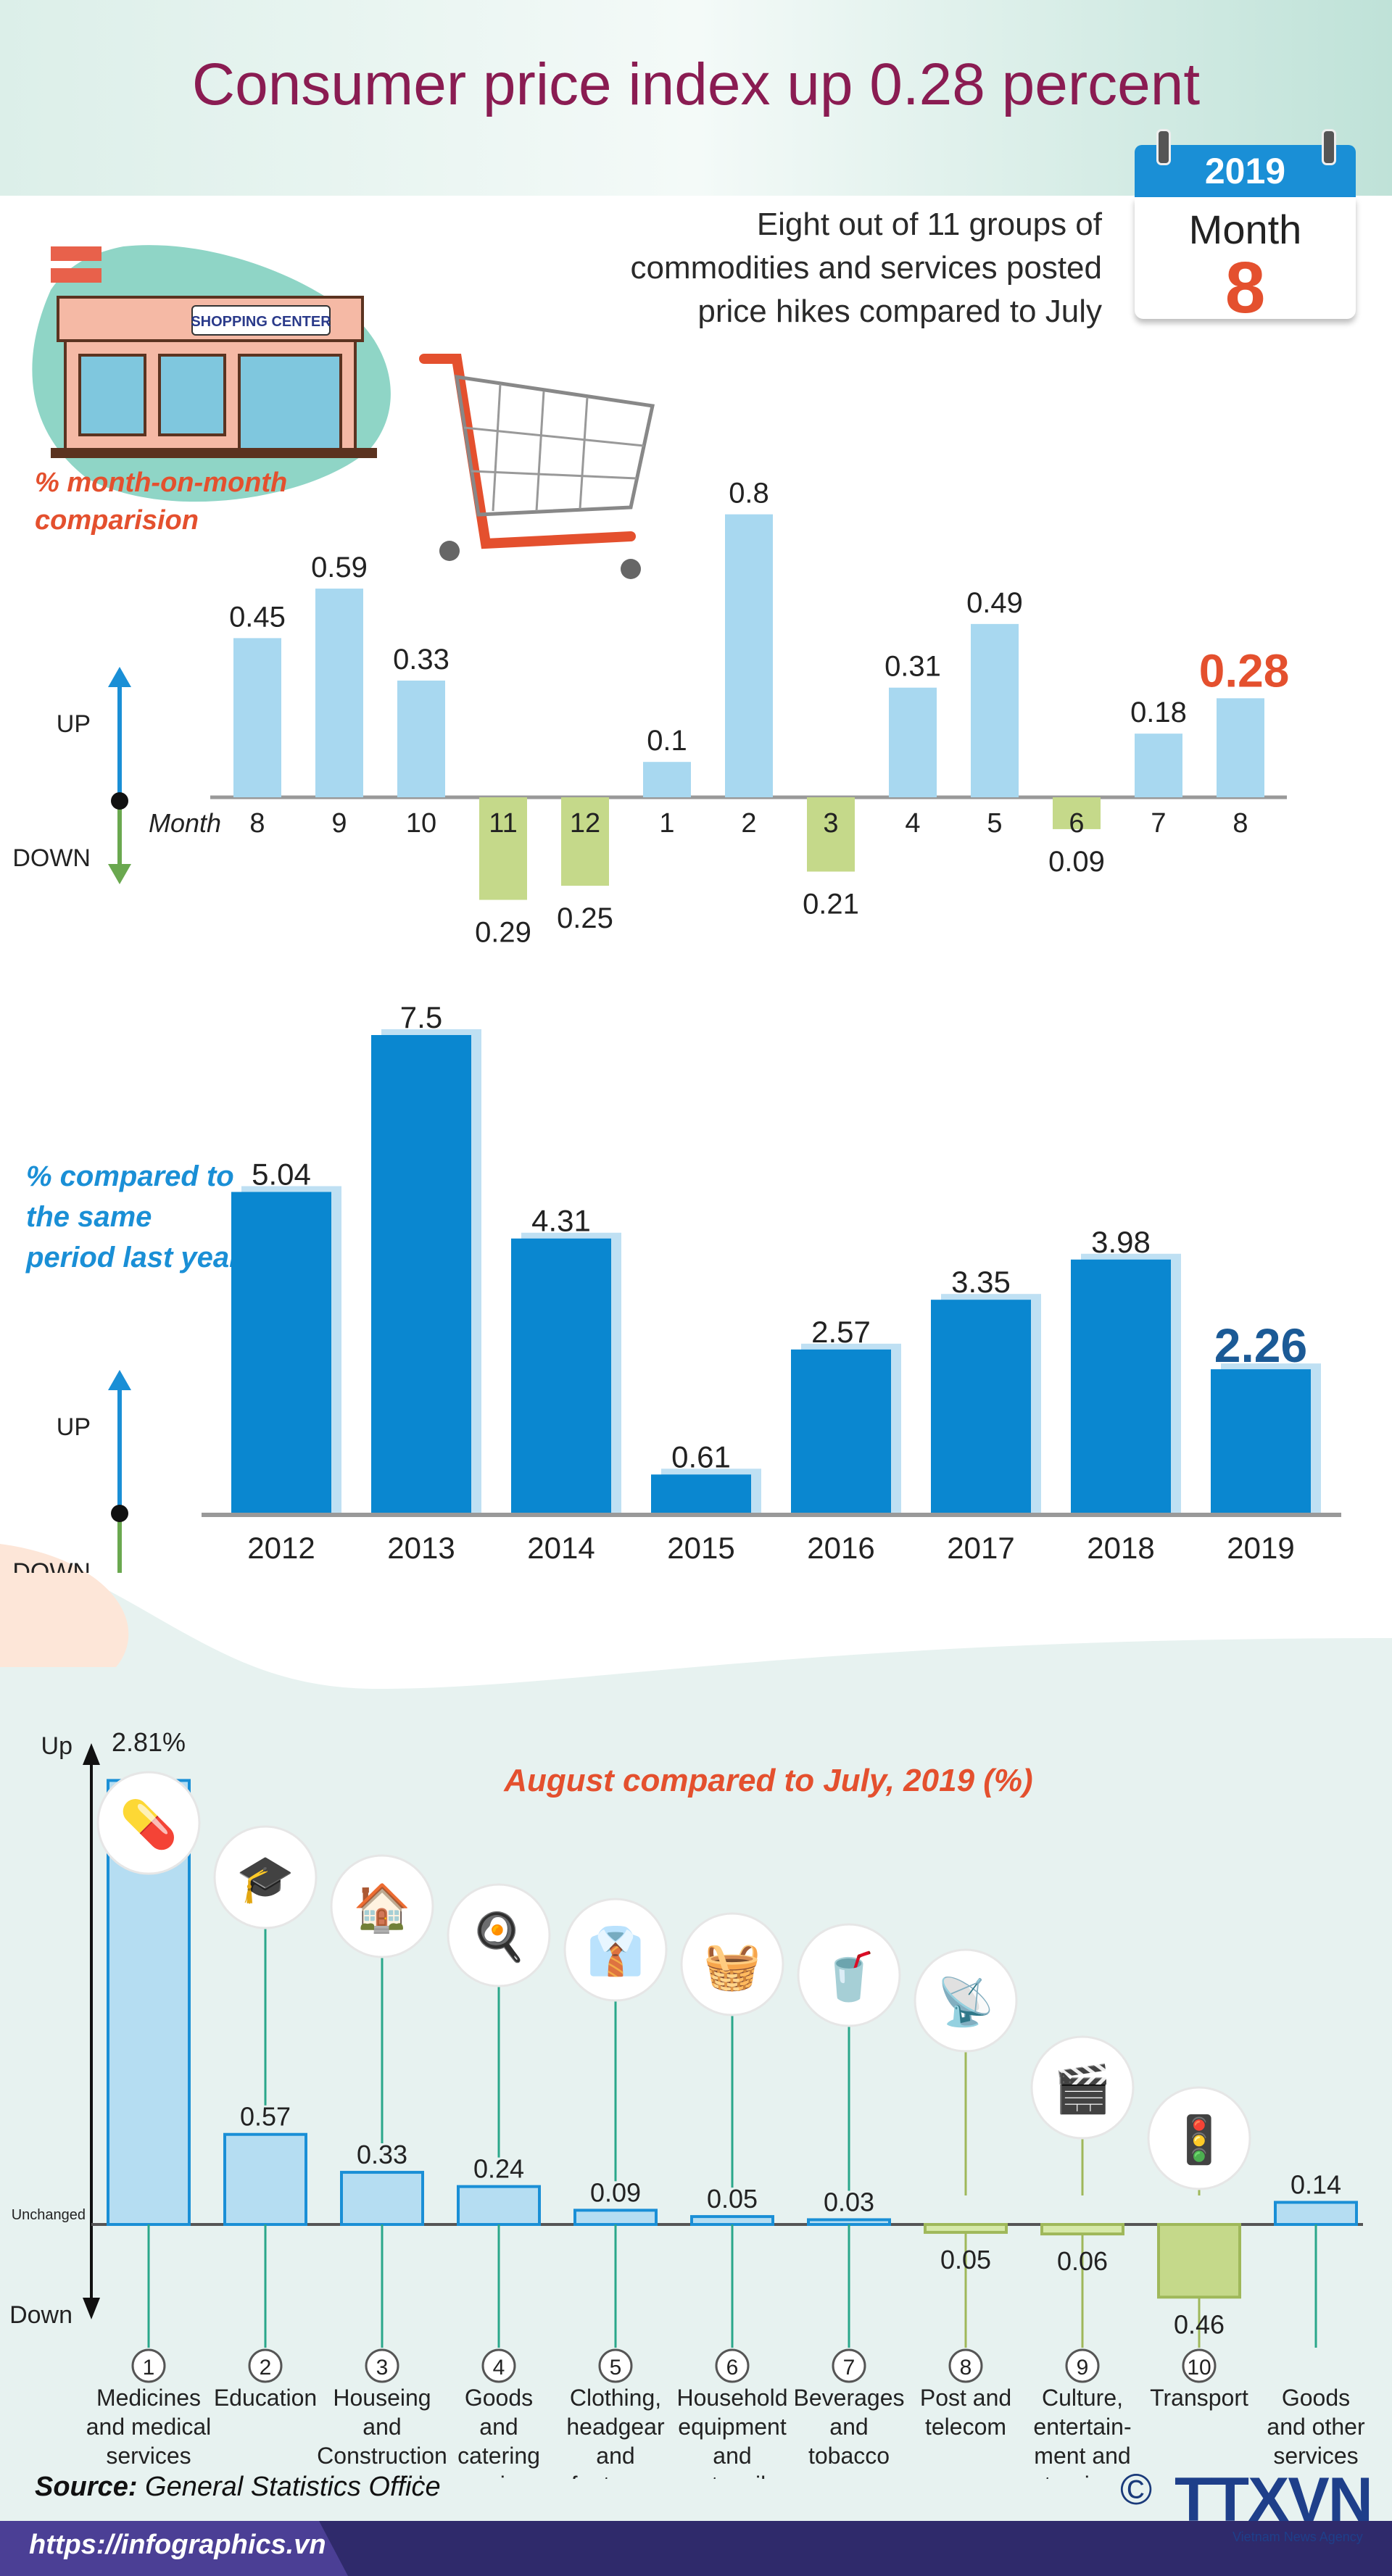 This screenshot has height=2576, width=1392. I want to click on yoy-value-label: 5.04, so click(281, 1174).